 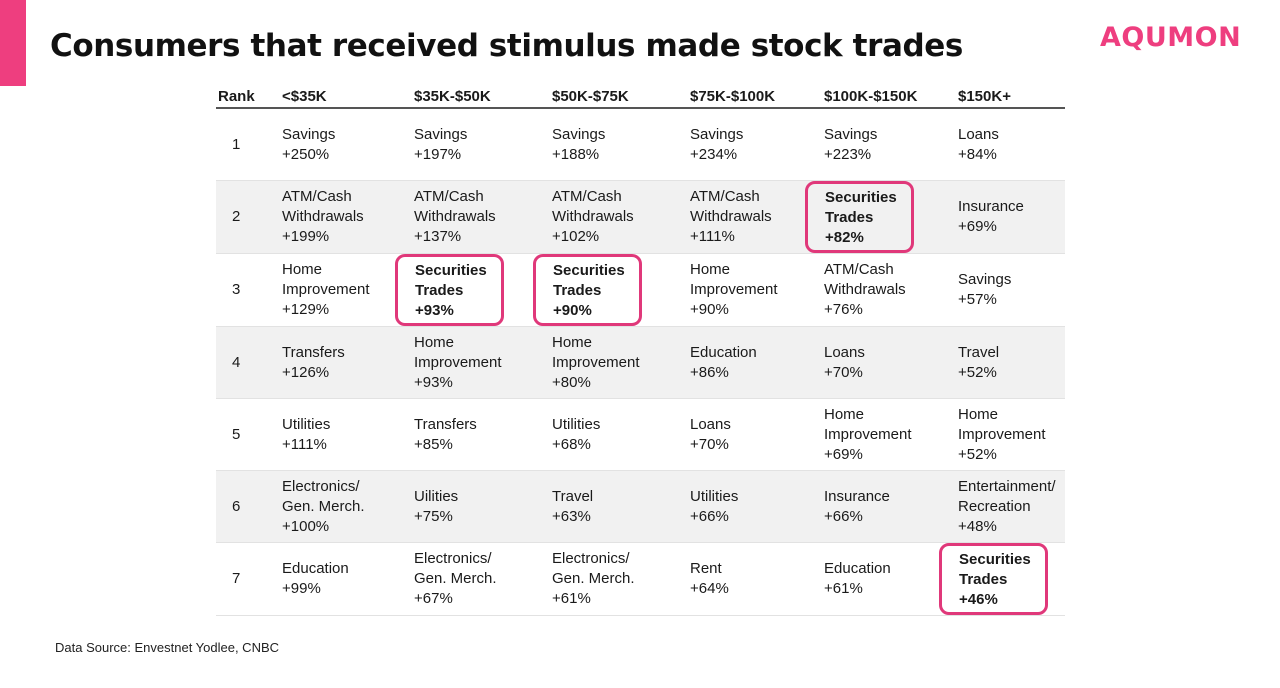 What do you see at coordinates (979, 362) in the screenshot?
I see `category-value: Travel +52%` at bounding box center [979, 362].